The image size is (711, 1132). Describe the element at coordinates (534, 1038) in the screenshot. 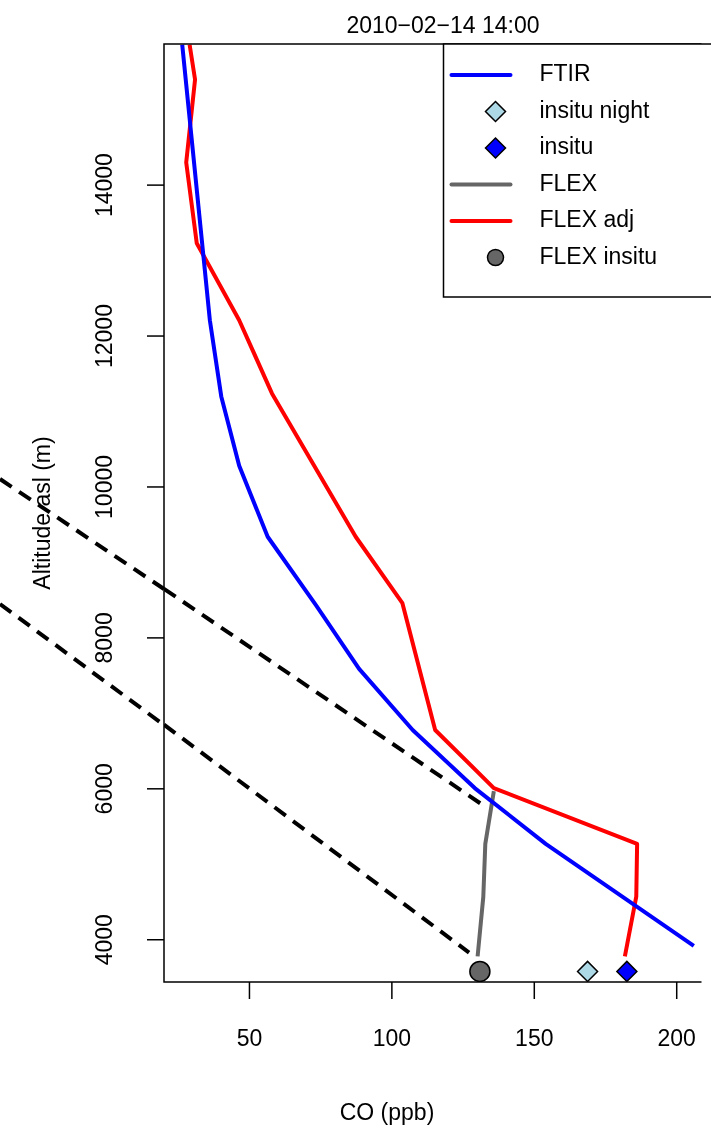

I see `x-tick-label: 150` at that location.